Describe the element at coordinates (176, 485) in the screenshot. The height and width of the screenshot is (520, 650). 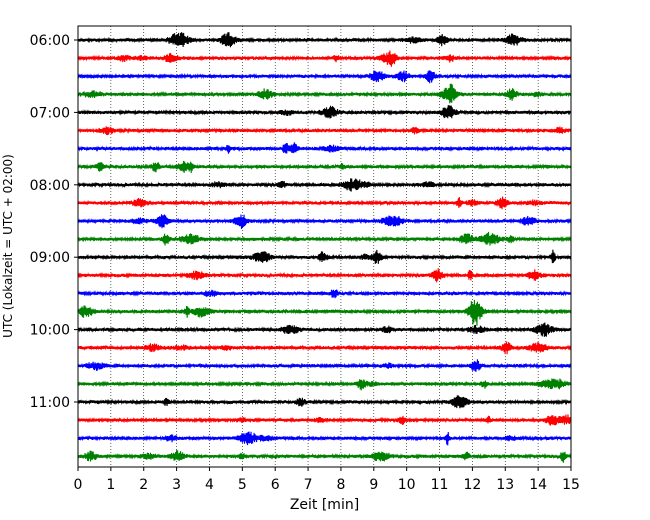
I see `x-tick-label: 3` at that location.